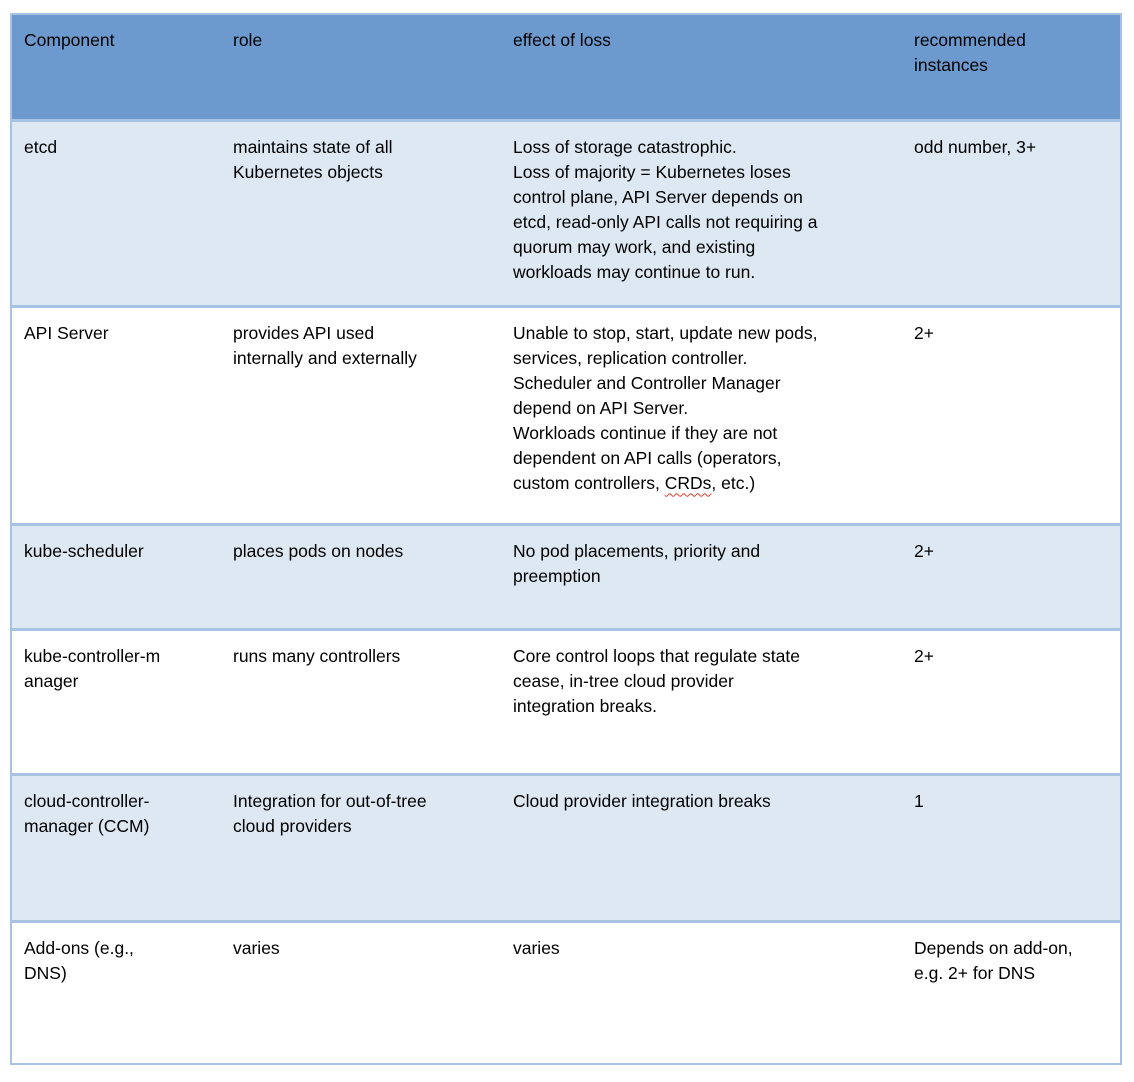  What do you see at coordinates (1011, 212) in the screenshot?
I see `cell-recommended-instances: odd number, 3+` at bounding box center [1011, 212].